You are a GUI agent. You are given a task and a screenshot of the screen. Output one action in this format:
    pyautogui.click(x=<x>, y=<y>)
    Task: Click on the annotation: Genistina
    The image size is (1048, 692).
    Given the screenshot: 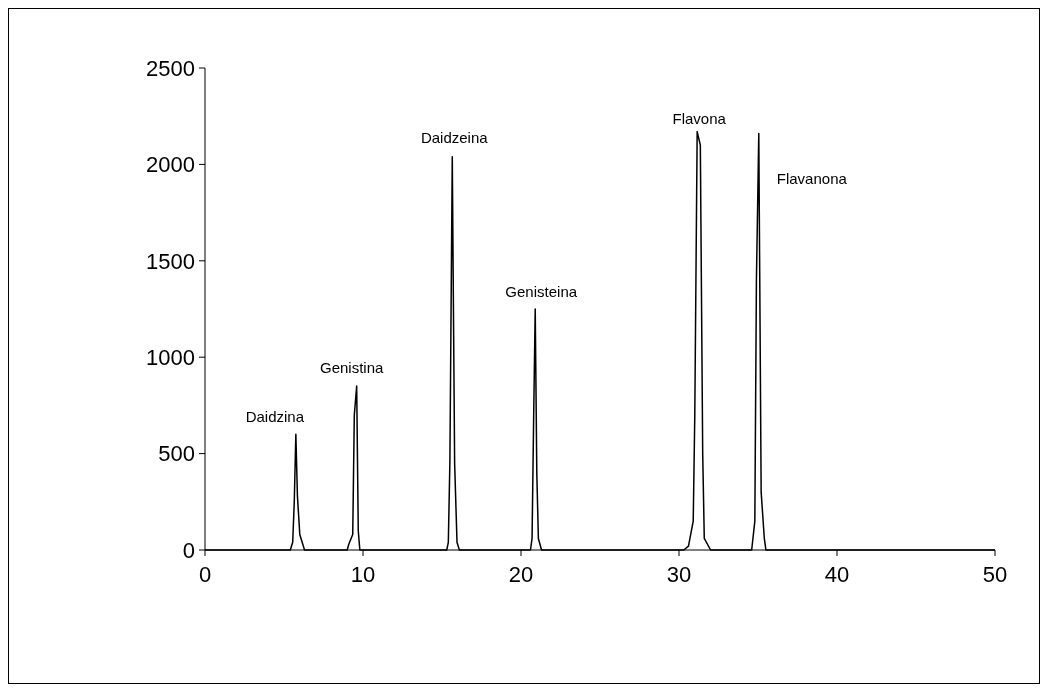 What is the action you would take?
    pyautogui.click(x=352, y=368)
    